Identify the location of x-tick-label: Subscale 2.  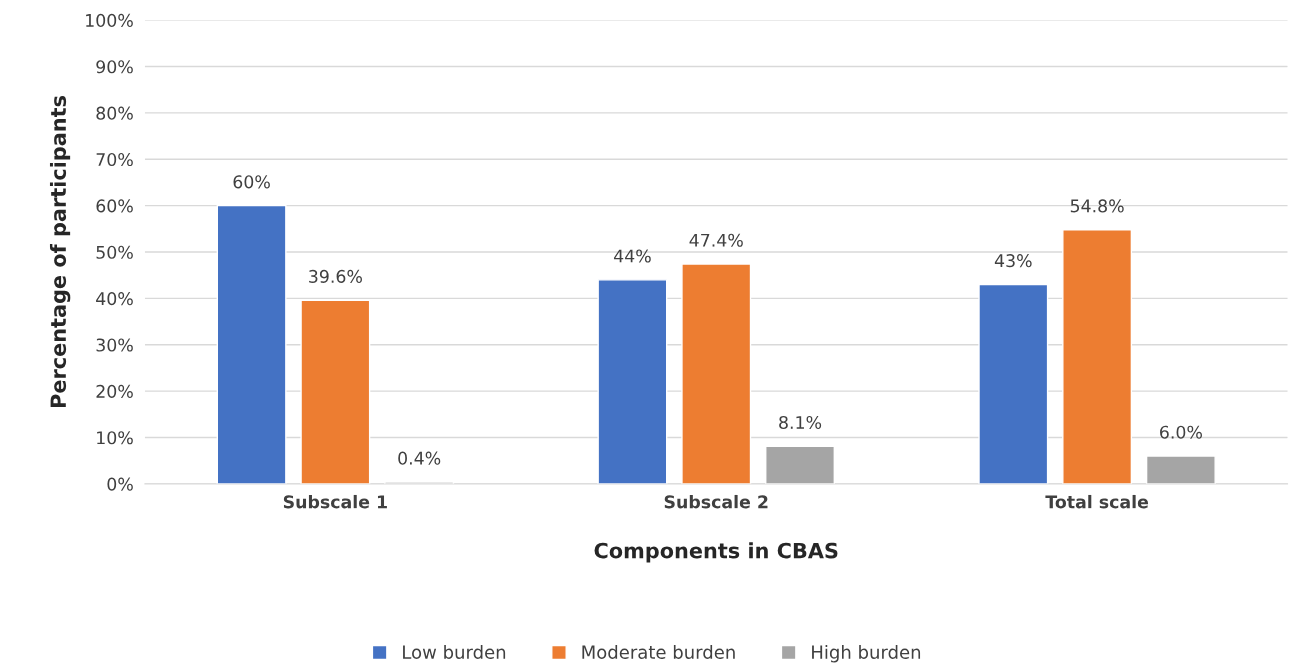
(716, 501).